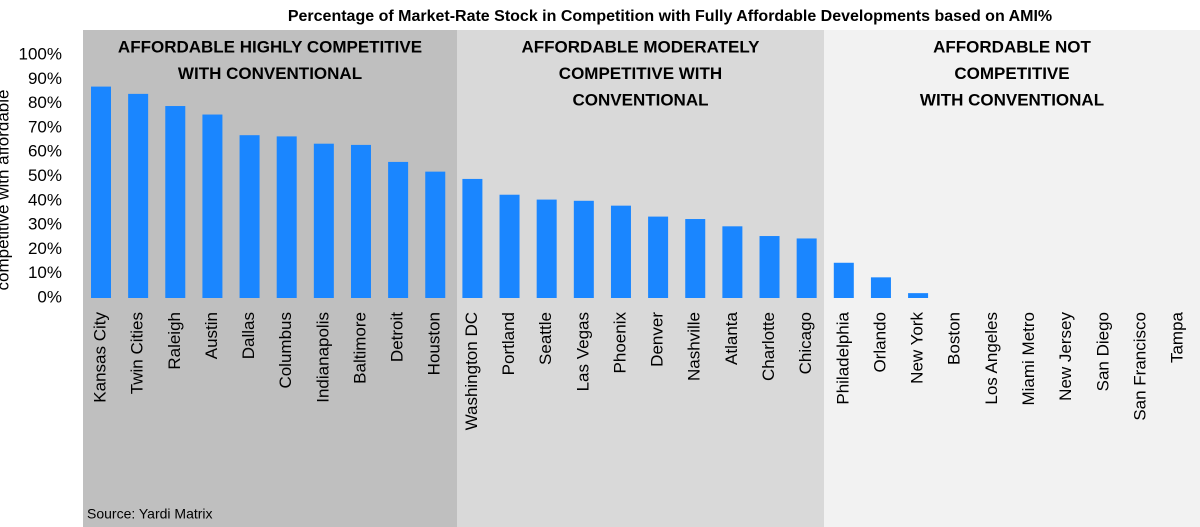 The image size is (1200, 527). I want to click on y-tick-label: 70%, so click(45, 126).